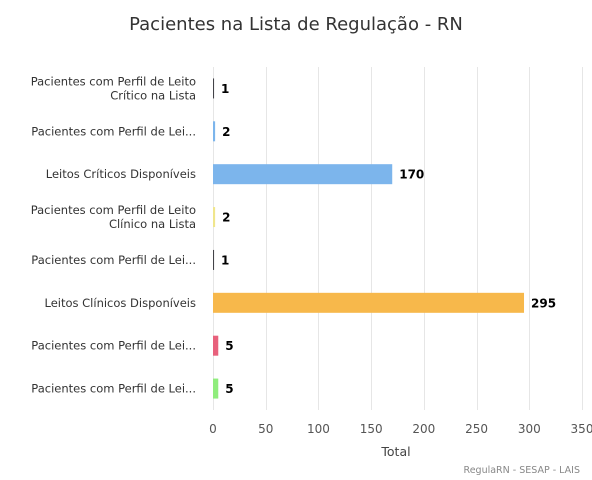 The height and width of the screenshot is (480, 592). What do you see at coordinates (153, 95) in the screenshot?
I see `category-label: Crítico na Lista` at bounding box center [153, 95].